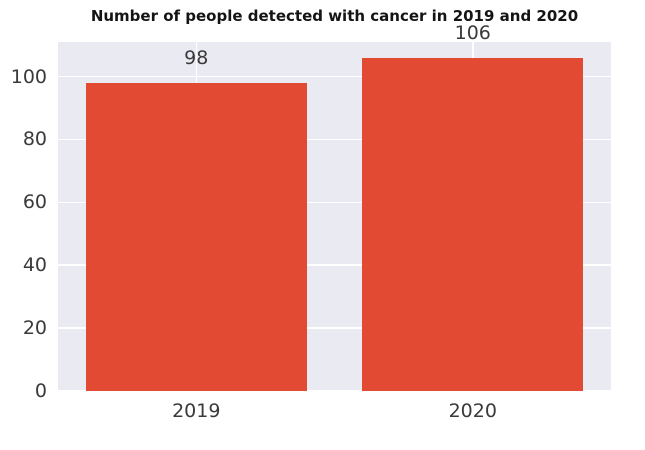  I want to click on y-tick-label-40: 40, so click(34, 265).